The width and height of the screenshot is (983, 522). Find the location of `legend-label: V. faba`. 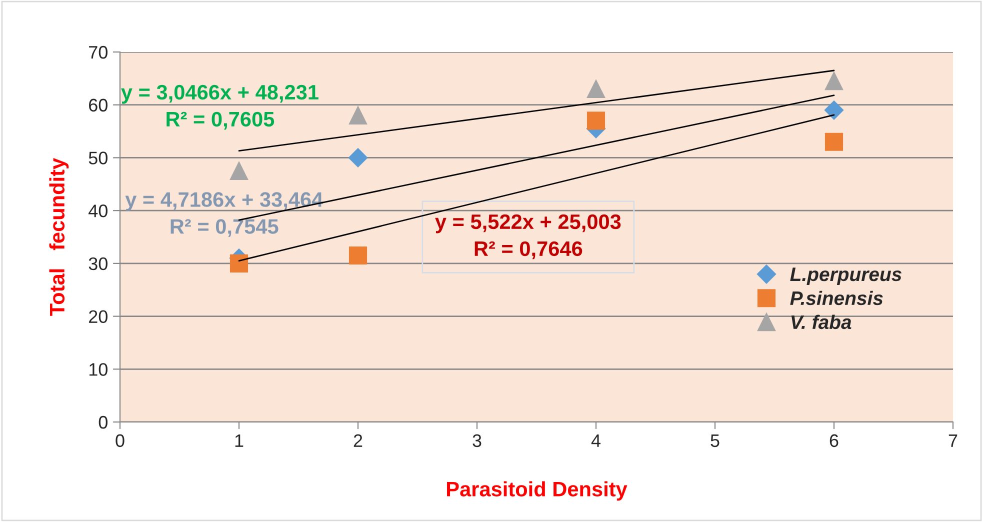

legend-label: V. faba is located at coordinates (821, 322).